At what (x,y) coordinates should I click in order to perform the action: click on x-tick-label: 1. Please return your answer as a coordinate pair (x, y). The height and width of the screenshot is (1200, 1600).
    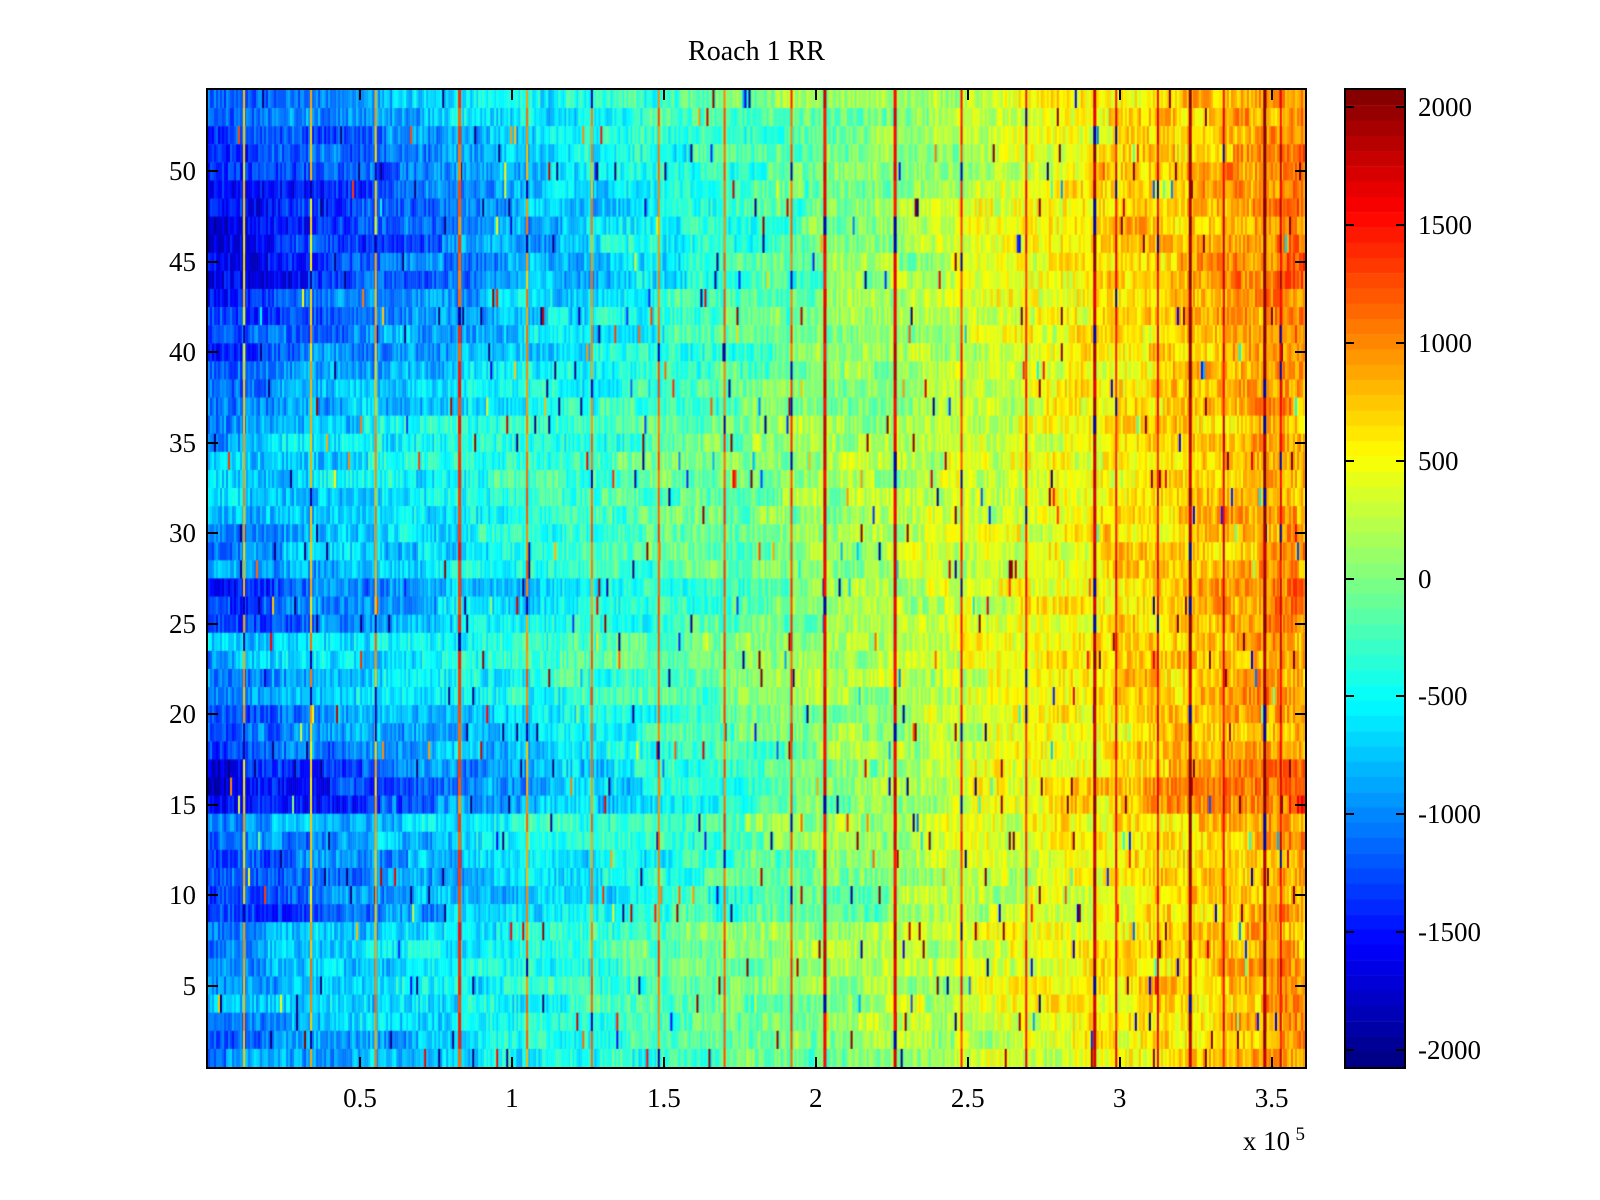
    Looking at the image, I should click on (512, 1098).